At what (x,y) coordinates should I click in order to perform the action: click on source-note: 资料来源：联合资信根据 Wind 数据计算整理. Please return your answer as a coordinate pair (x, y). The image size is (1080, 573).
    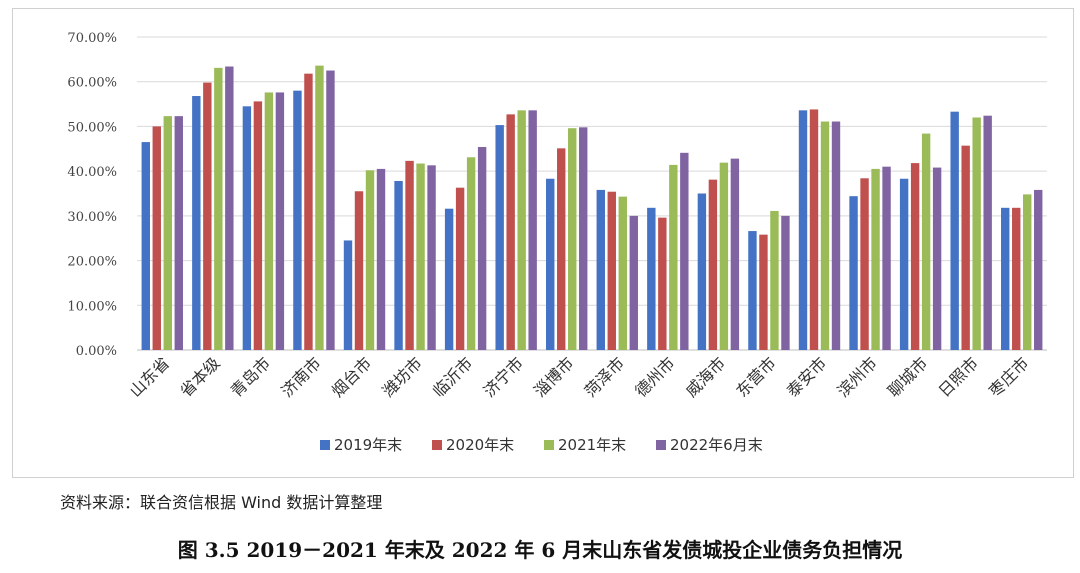
    Looking at the image, I should click on (221, 502).